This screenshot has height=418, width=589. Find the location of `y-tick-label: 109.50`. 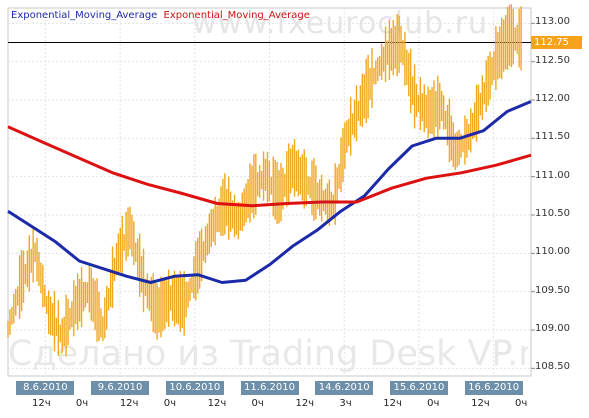

y-tick-label: 109.50 is located at coordinates (552, 290).